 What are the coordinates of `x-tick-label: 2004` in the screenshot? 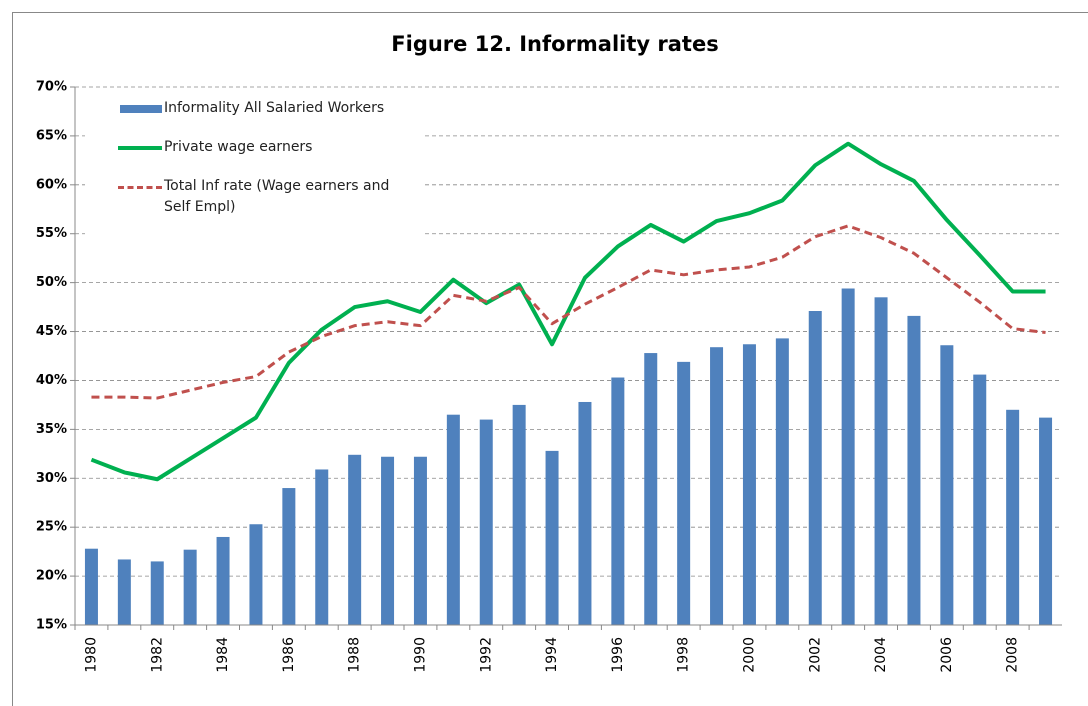 It's located at (881, 655).